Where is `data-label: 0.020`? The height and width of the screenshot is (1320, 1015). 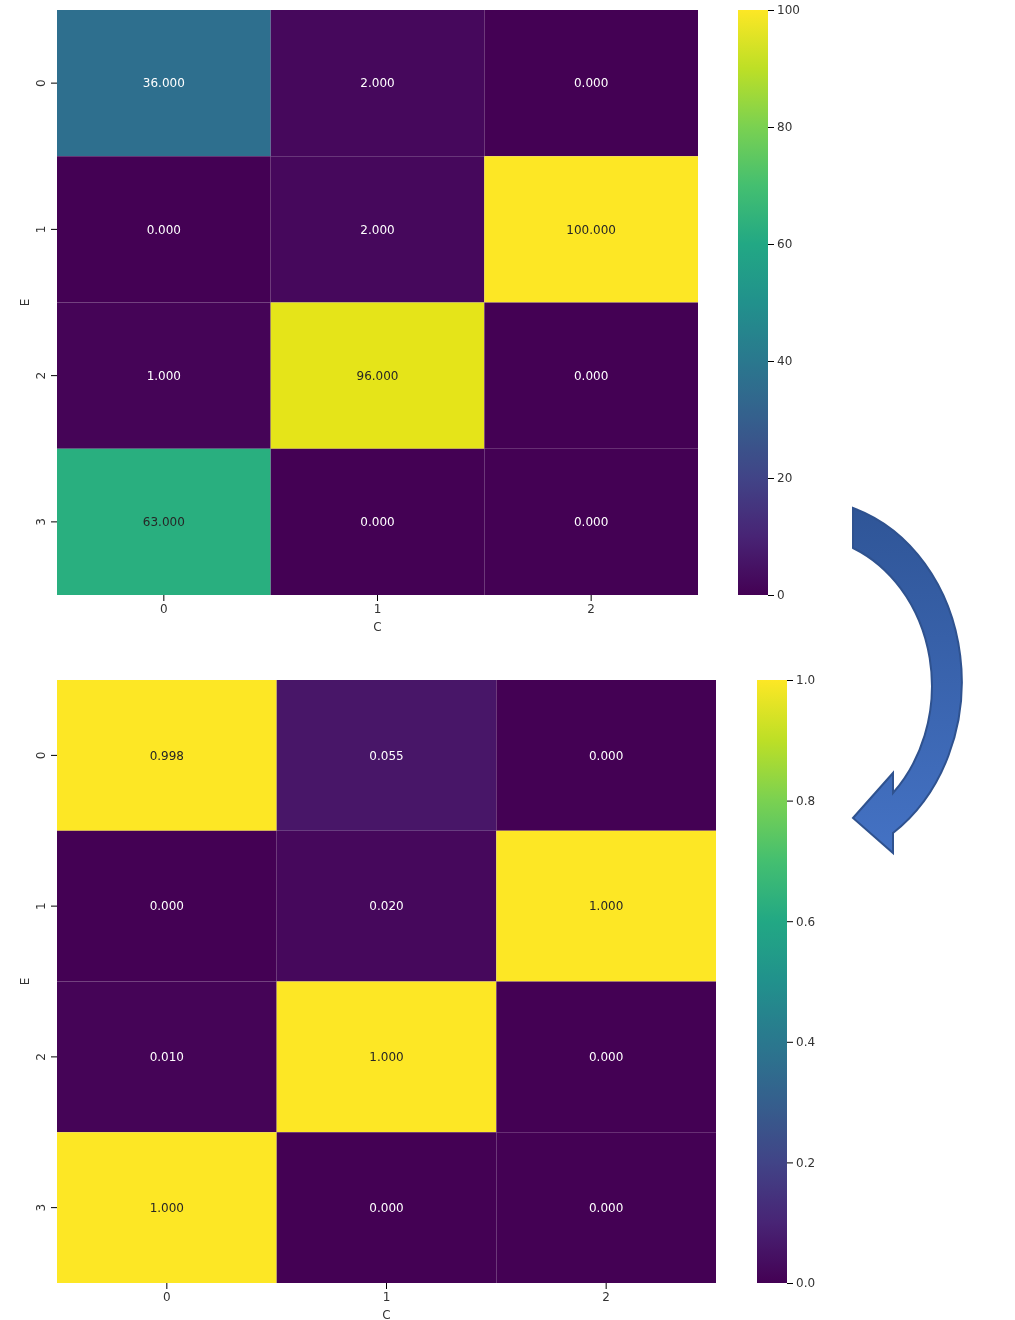 data-label: 0.020 is located at coordinates (386, 906).